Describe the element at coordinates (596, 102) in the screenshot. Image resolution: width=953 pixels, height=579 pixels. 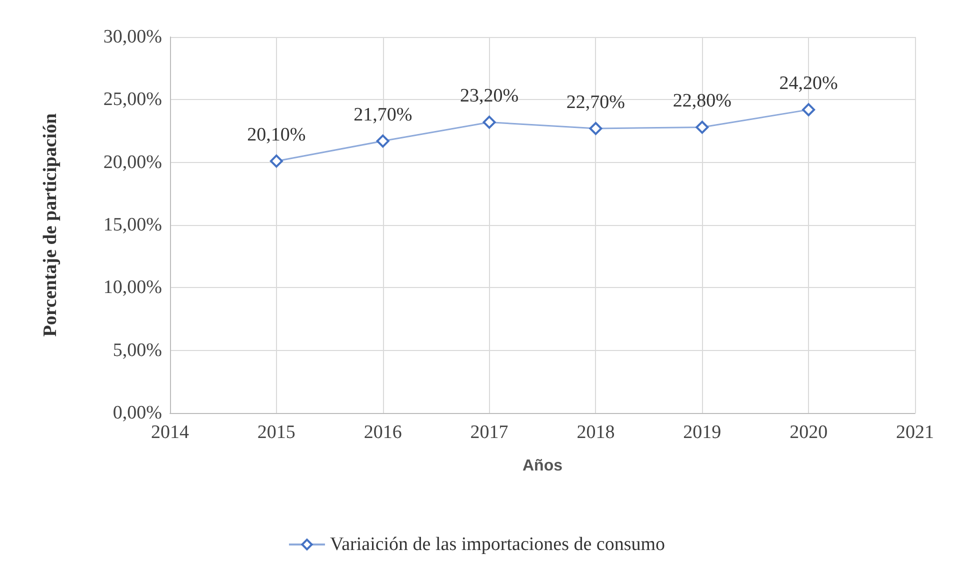
I see `data-label: 22,70%` at that location.